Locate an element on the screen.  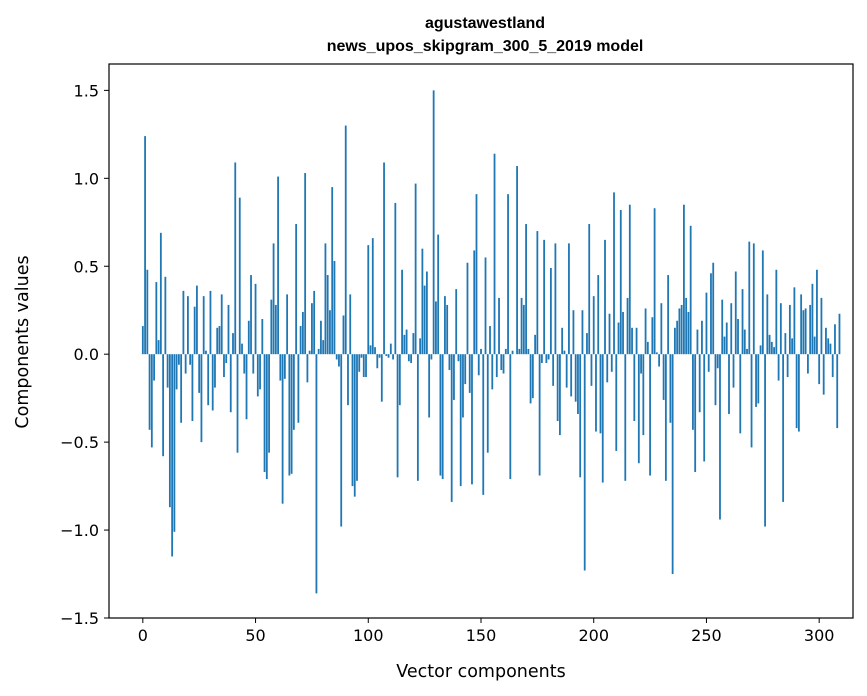
x-axis-label: Vector components is located at coordinates (480, 672).